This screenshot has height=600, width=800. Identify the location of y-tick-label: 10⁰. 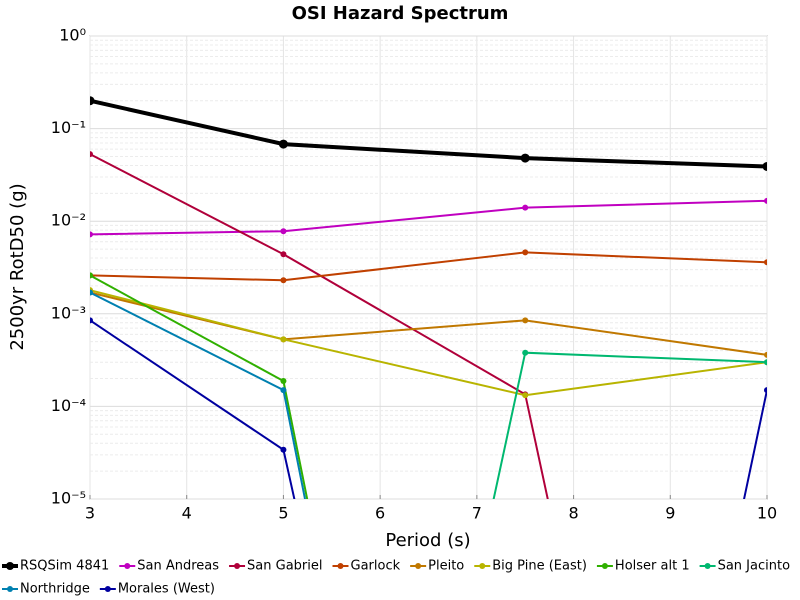
(72, 35).